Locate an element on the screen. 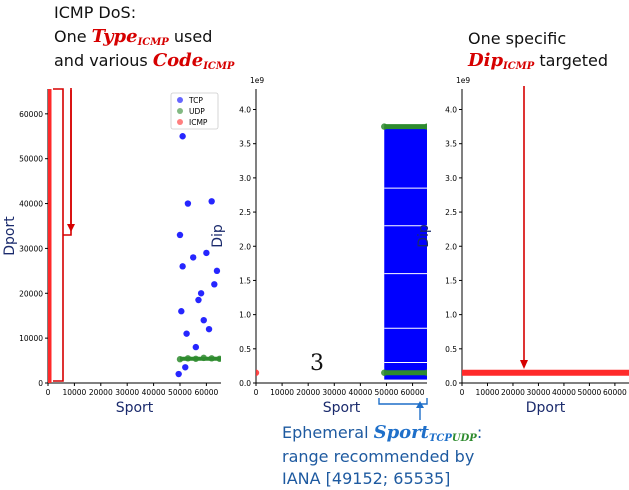  y-tick-label: 0 is located at coordinates (40, 383).